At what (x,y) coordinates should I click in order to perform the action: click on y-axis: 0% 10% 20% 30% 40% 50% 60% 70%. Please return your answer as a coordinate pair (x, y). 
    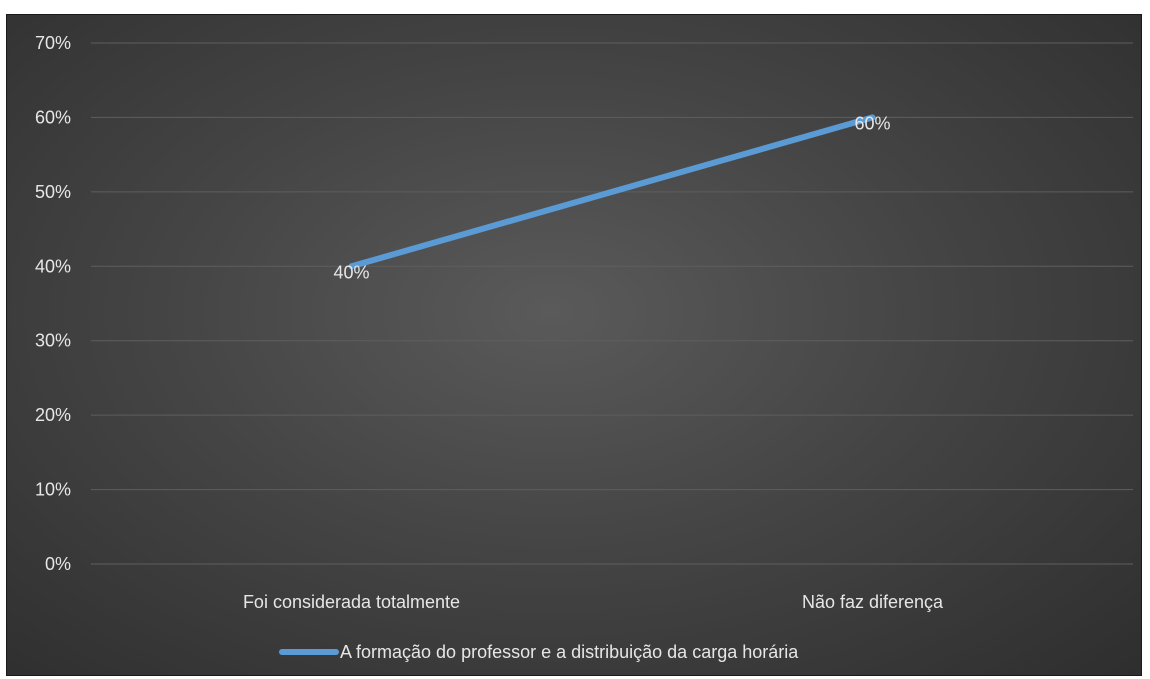
    Looking at the image, I should click on (53, 303).